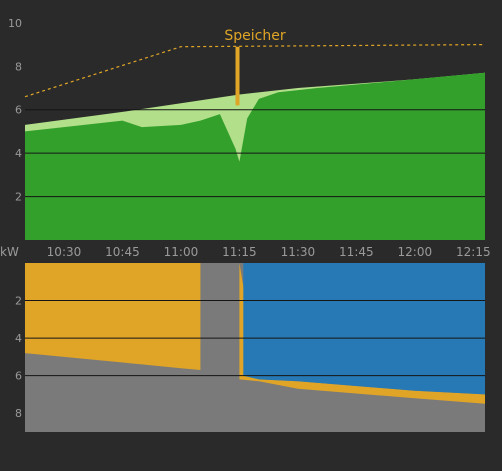 The width and height of the screenshot is (502, 471). I want to click on bottom-series-area-blue, so click(364, 329).